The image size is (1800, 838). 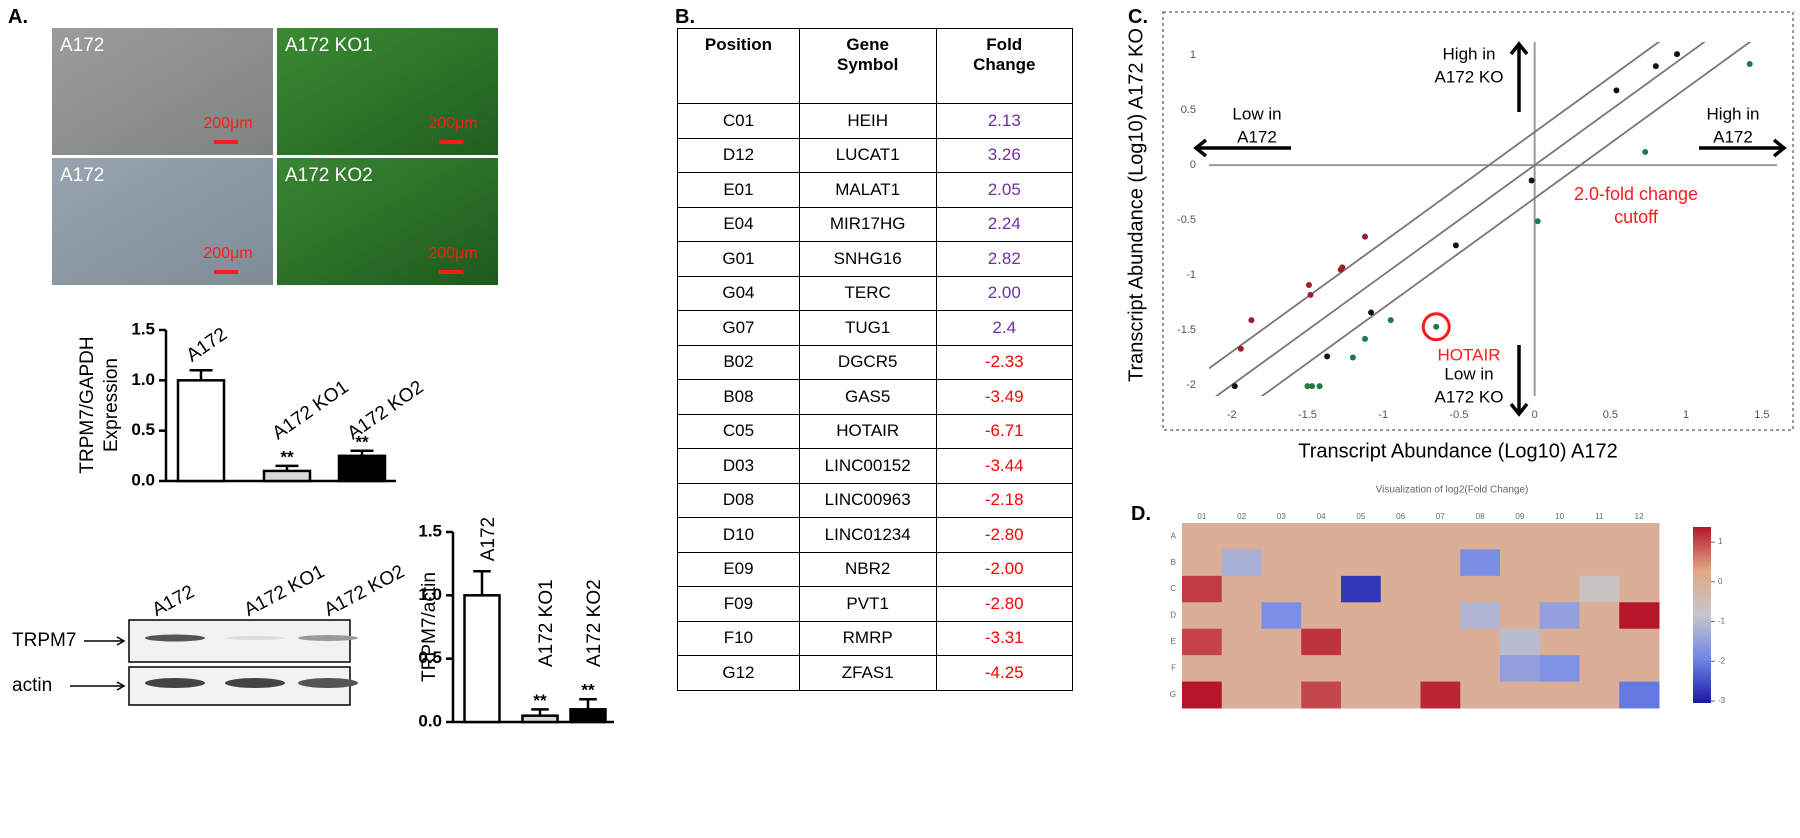 What do you see at coordinates (867, 121) in the screenshot?
I see `table-cell: HEIH` at bounding box center [867, 121].